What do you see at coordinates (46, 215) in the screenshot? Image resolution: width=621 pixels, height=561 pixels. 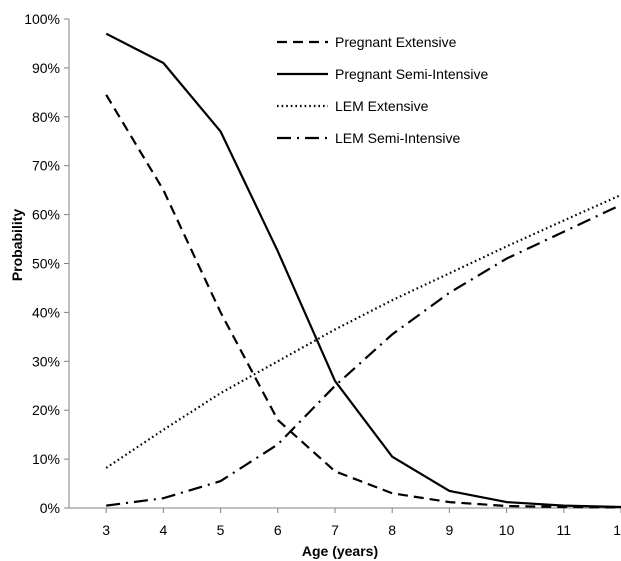 I see `y-tick-label: 60%` at bounding box center [46, 215].